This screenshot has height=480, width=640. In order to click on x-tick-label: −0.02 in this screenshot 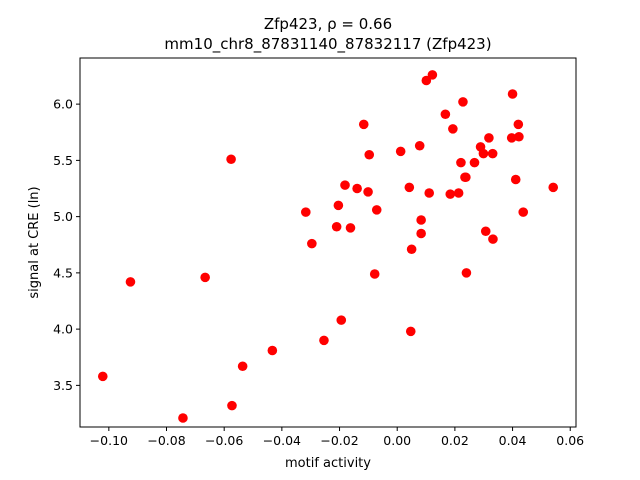, I will do `click(339, 440)`.